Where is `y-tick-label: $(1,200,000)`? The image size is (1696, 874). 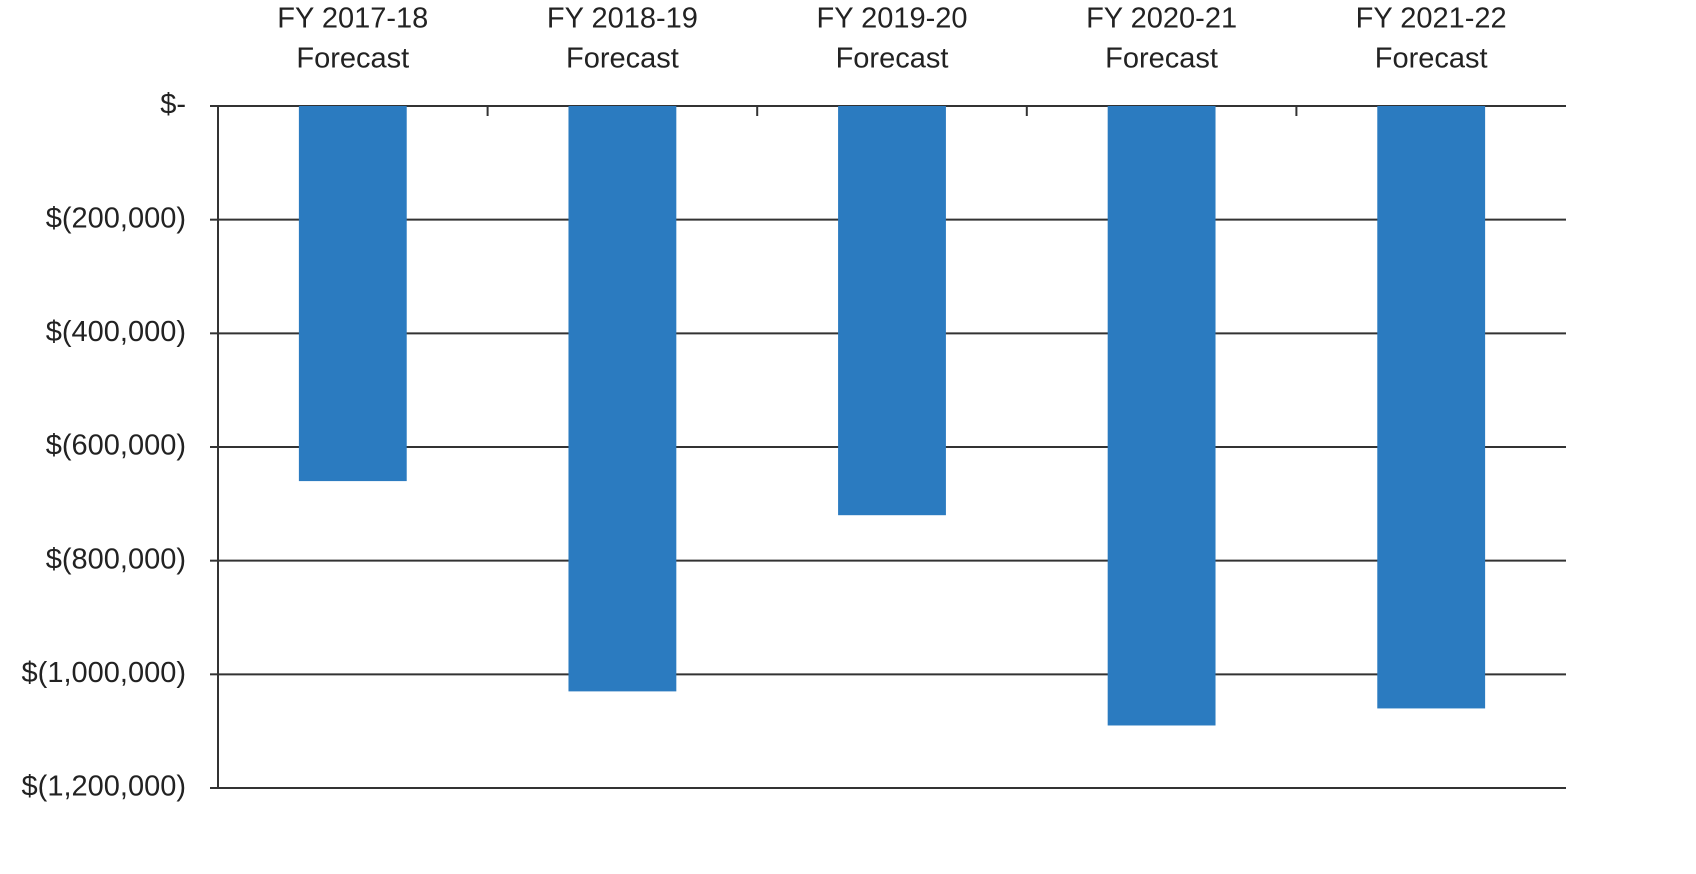 y-tick-label: $(1,200,000) is located at coordinates (104, 787).